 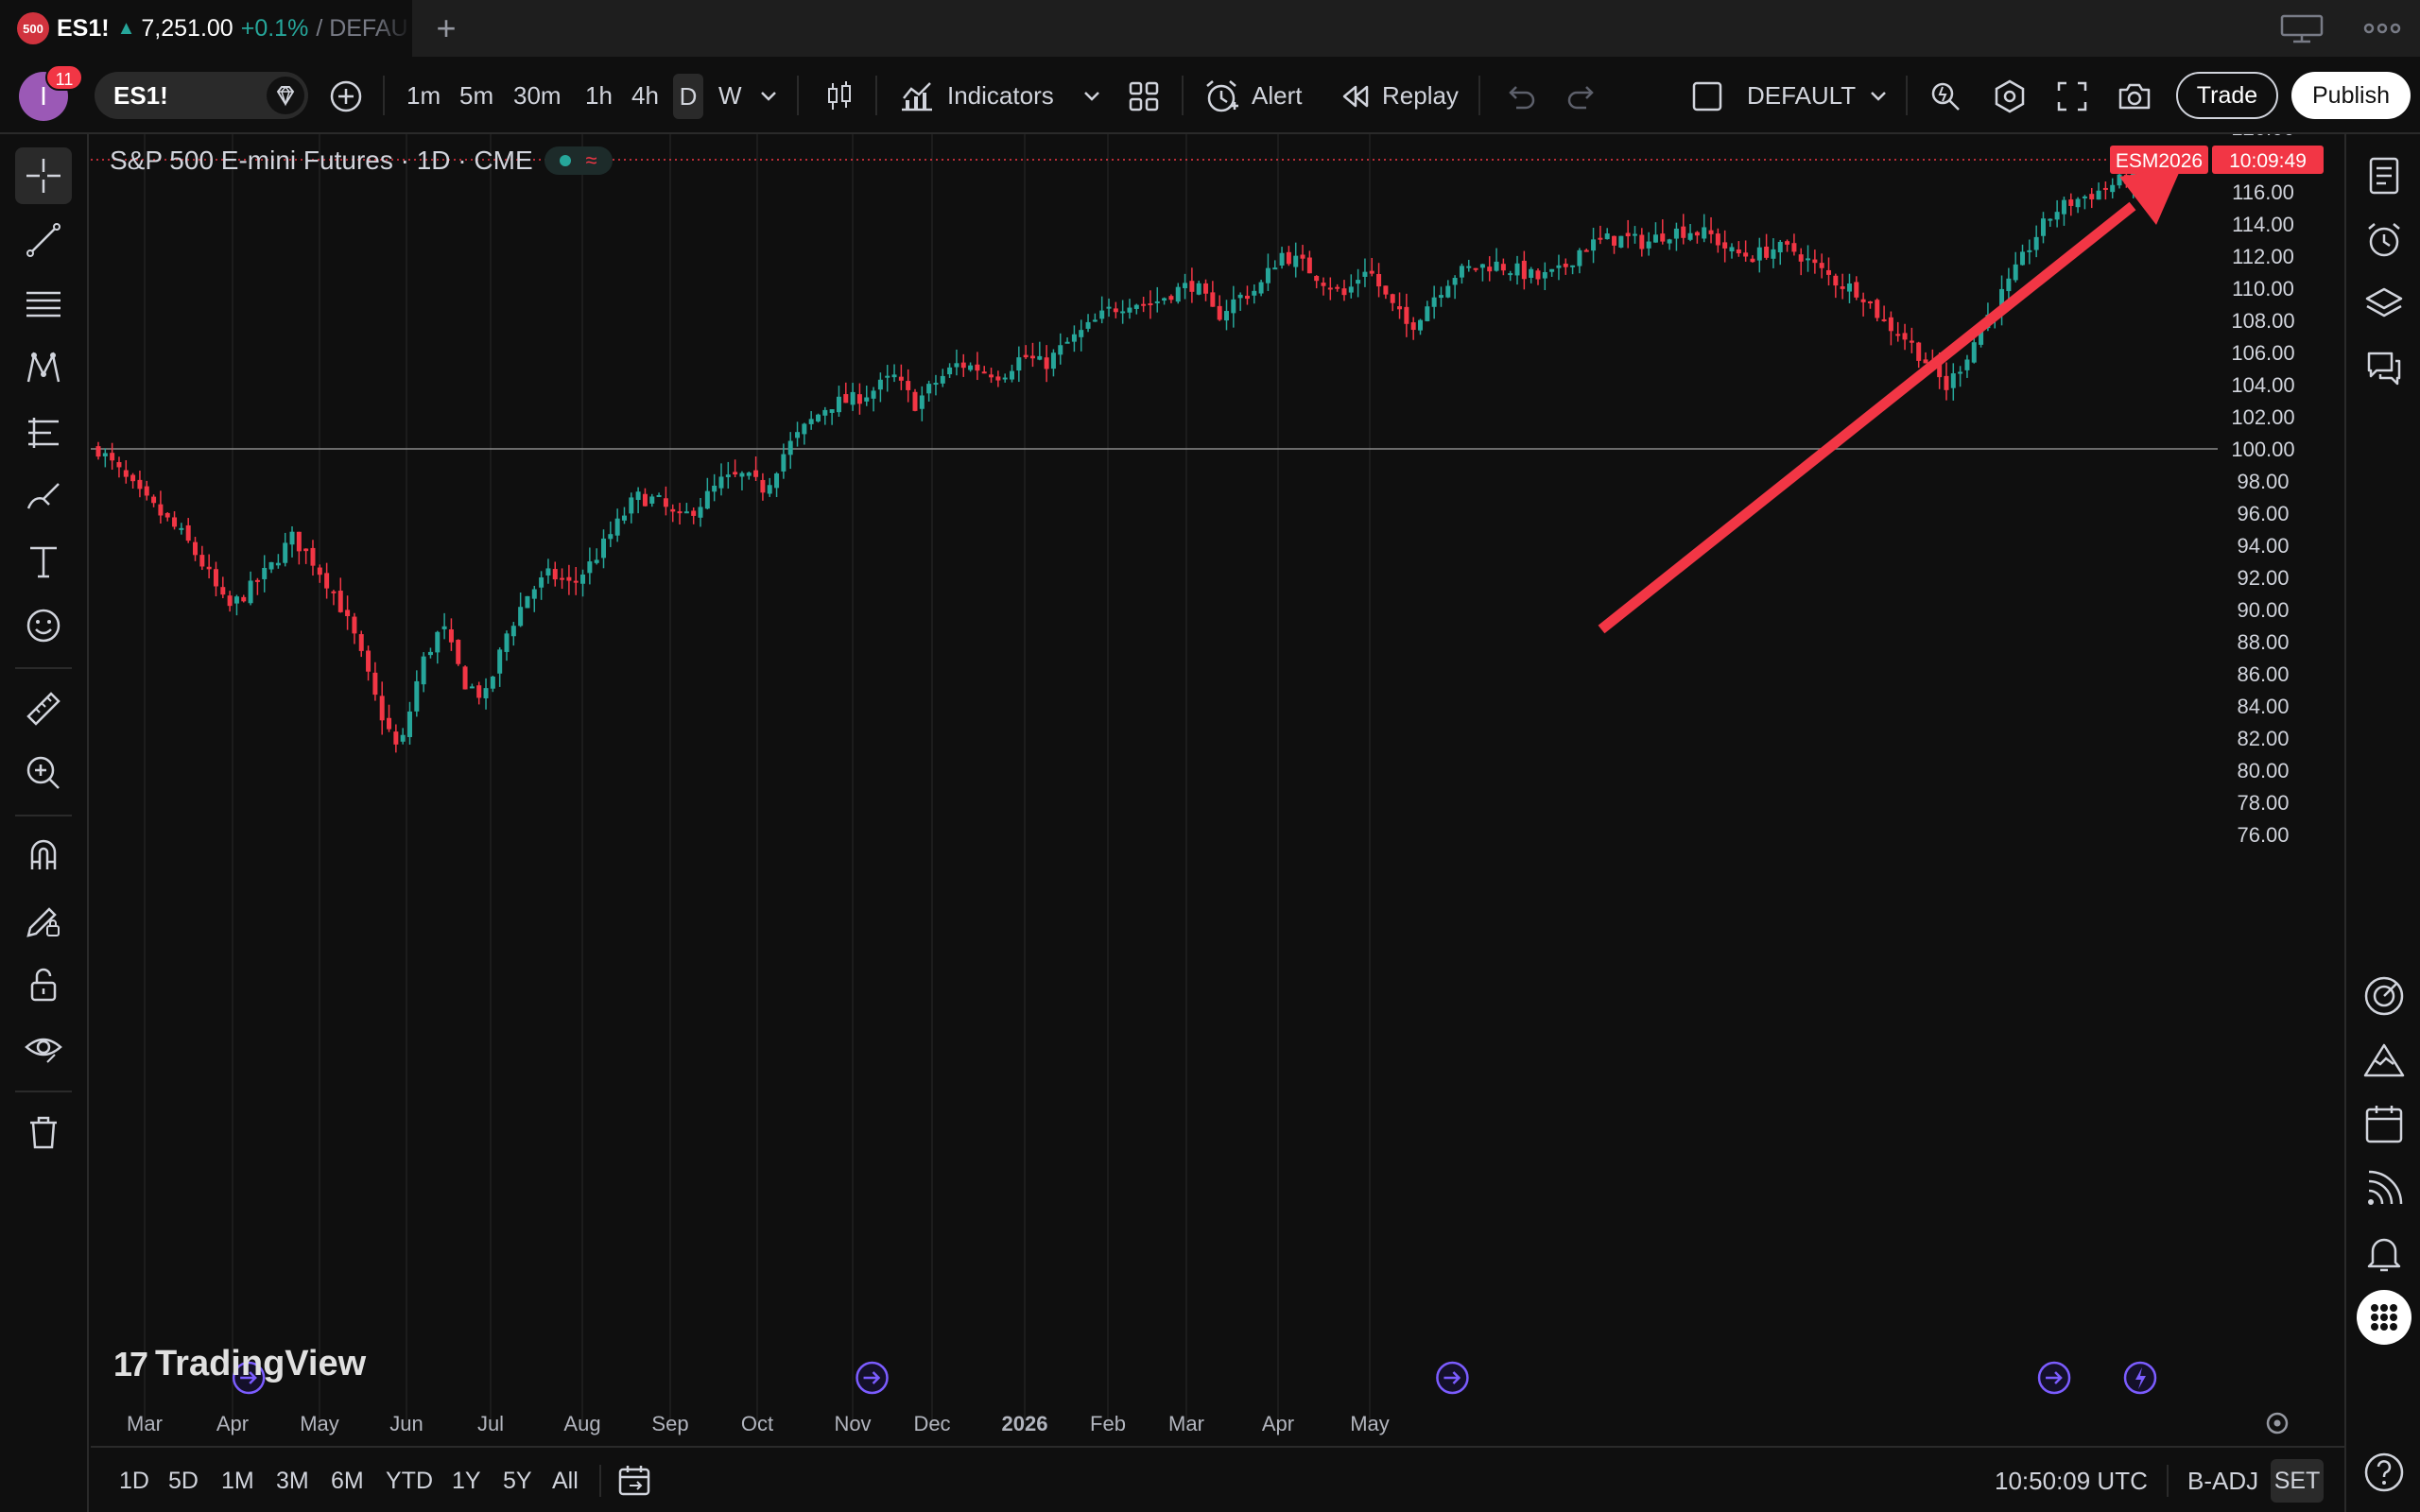 I want to click on indicators-button: Indicators, so click(x=1000, y=95).